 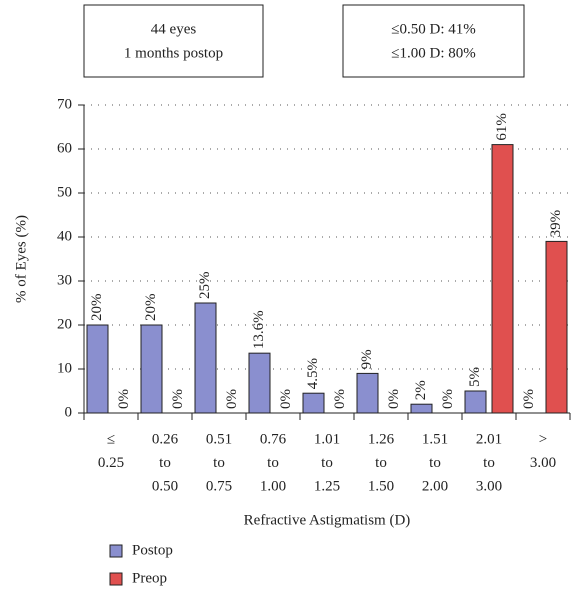 I want to click on legend-label: Preop, so click(x=149, y=578).